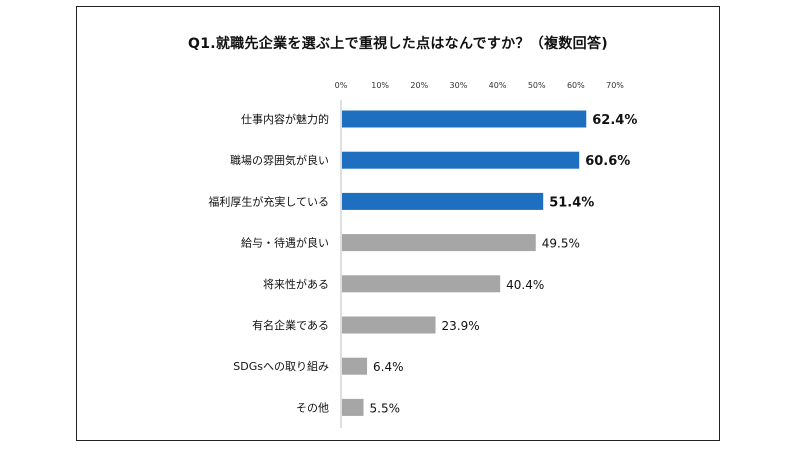 This screenshot has width=800, height=450. Describe the element at coordinates (380, 85) in the screenshot. I see `x-tick-label: 10%` at that location.